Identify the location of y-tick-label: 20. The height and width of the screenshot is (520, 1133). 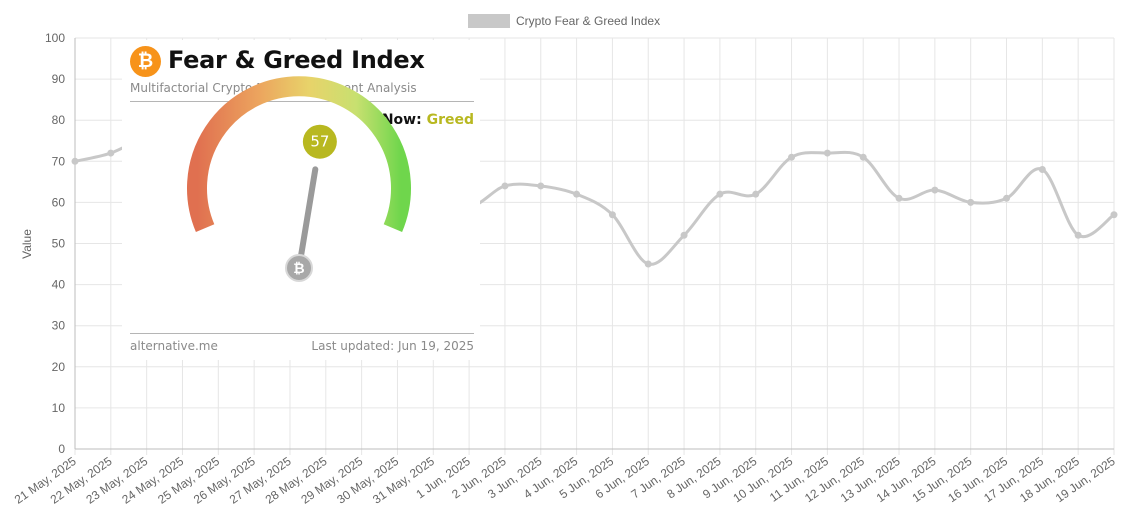
(59, 367).